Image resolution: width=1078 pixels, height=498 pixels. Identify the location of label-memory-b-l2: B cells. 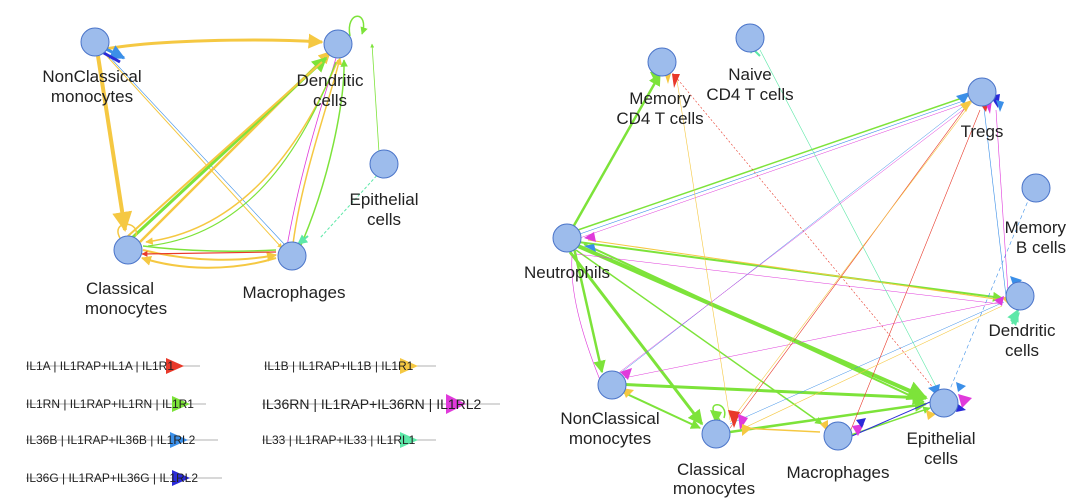
(1041, 247).